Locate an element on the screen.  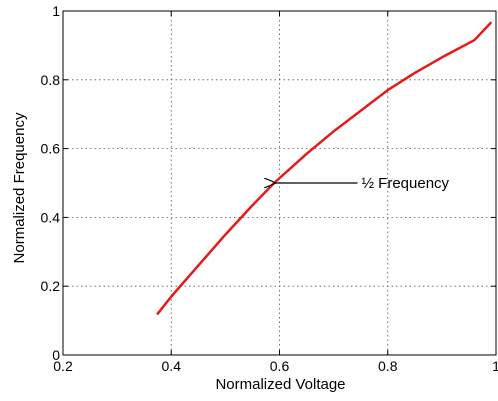
y-tick-label: 0.2 is located at coordinates (51, 286).